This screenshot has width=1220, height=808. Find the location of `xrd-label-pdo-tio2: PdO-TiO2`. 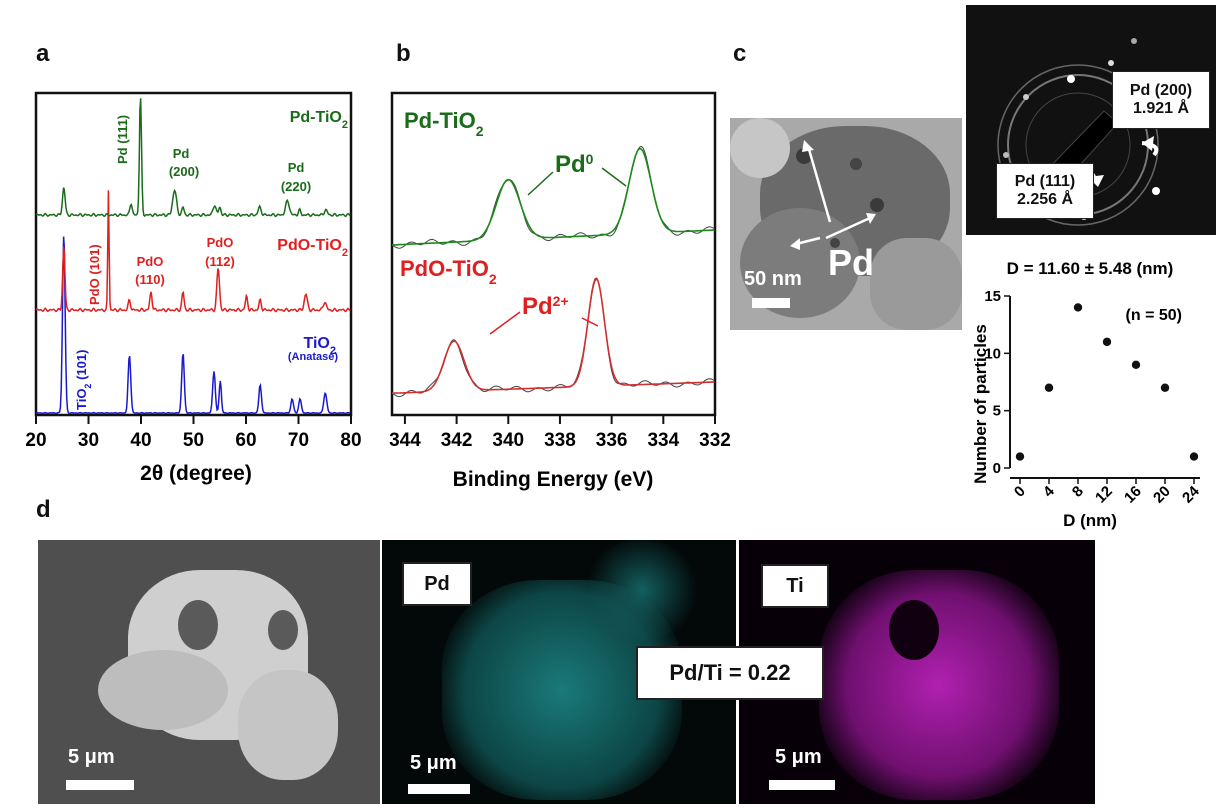

xrd-label-pdo-tio2: PdO-TiO2 is located at coordinates (312, 248).